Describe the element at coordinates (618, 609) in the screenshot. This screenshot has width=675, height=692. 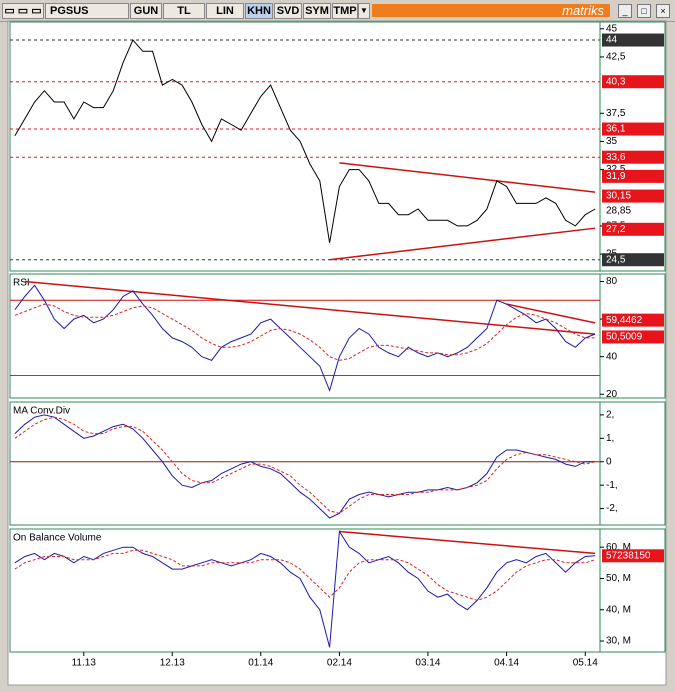
I see `y-tick-label: 40, M` at that location.